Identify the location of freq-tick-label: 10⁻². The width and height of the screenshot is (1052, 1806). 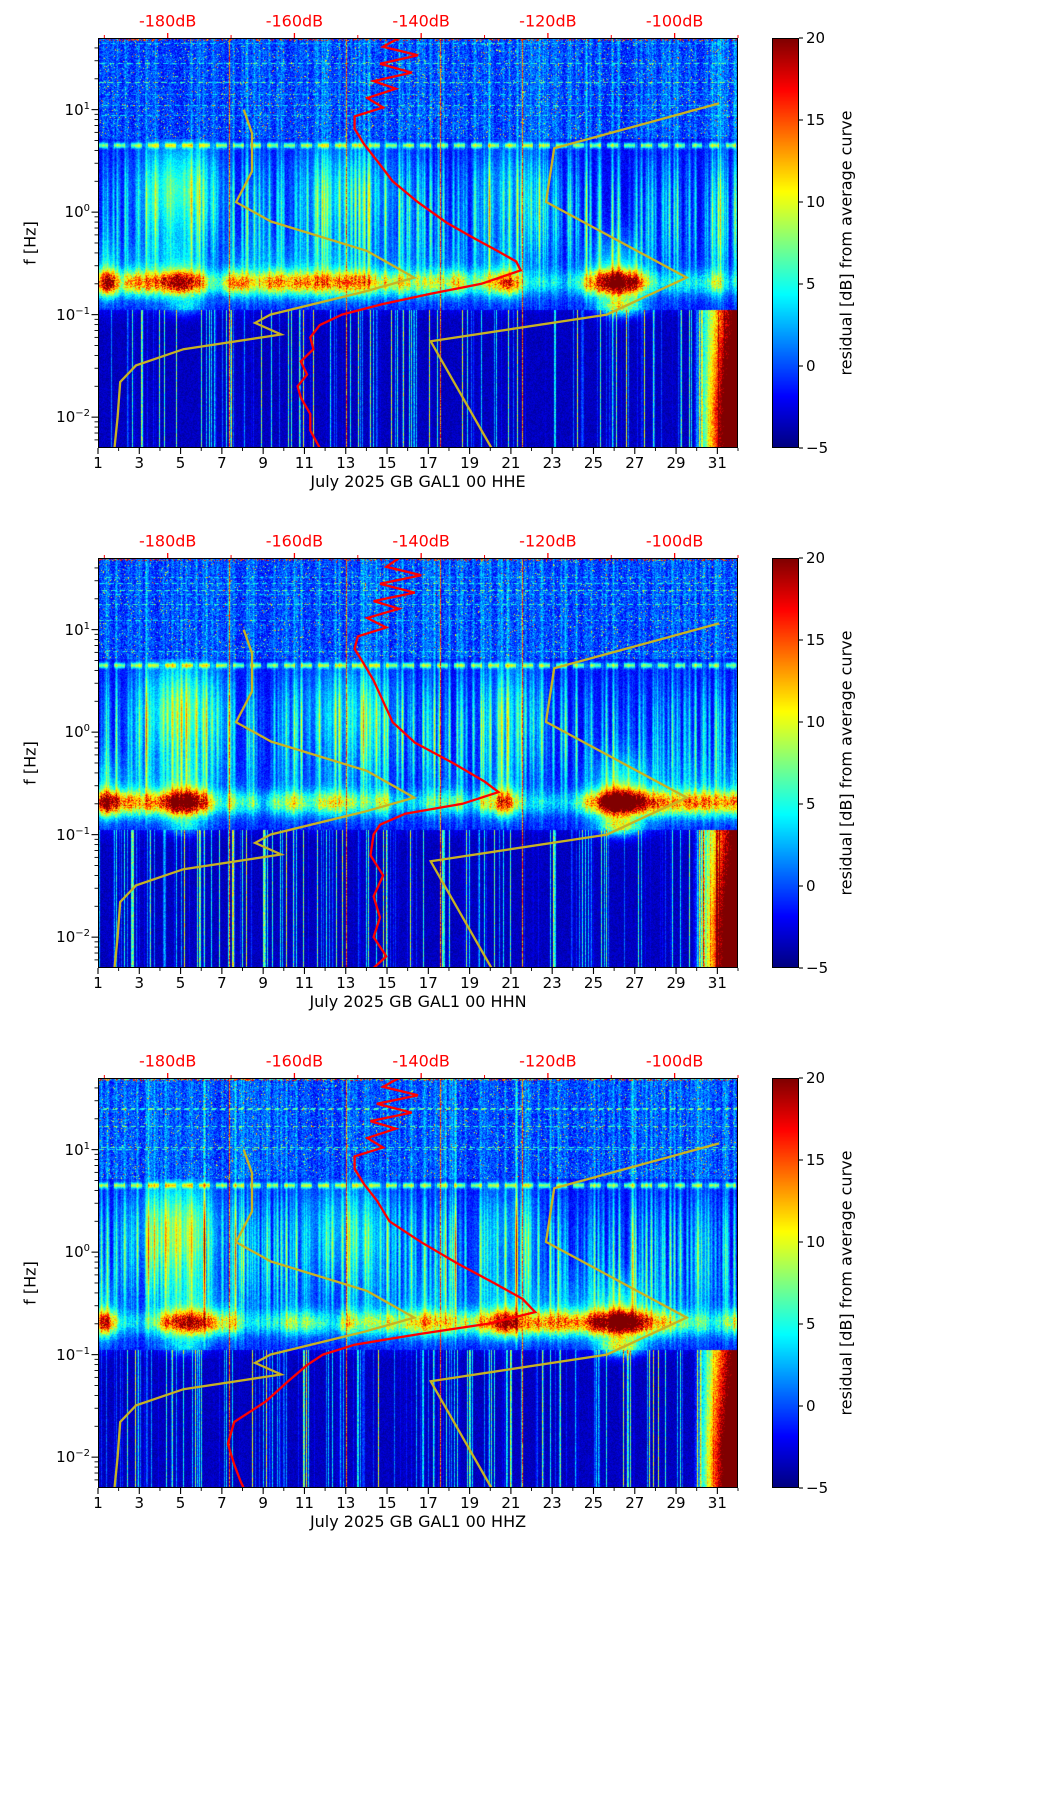
(73, 417).